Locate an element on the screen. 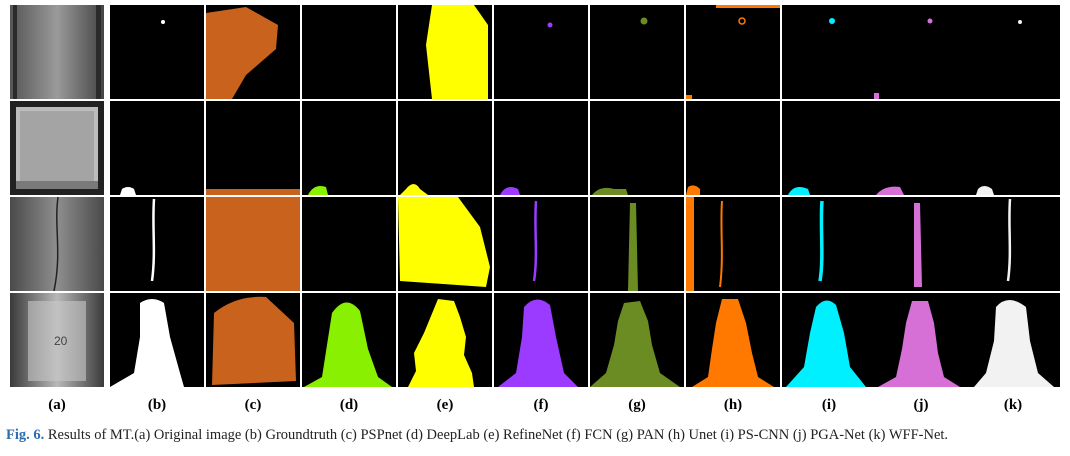 The width and height of the screenshot is (1070, 456). pga-net-row1 is located at coordinates (921, 52).